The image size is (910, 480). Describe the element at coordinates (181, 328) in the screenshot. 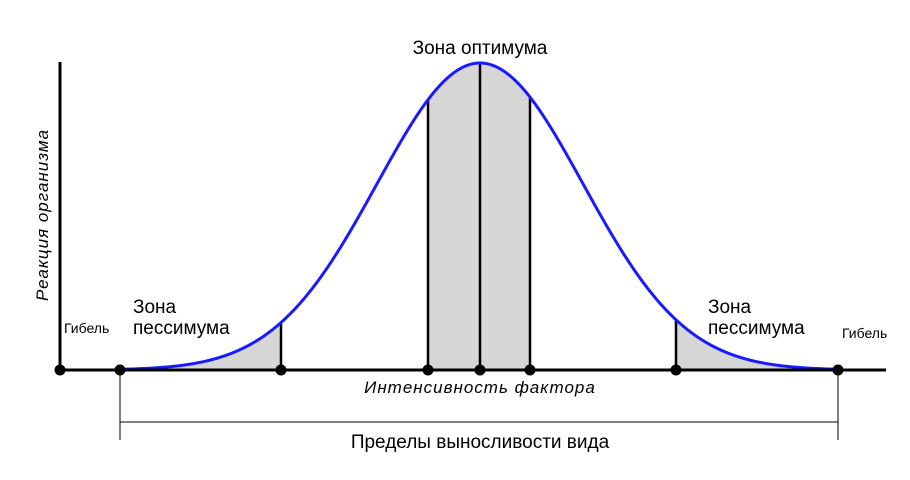

I see `pessimum-left-line2: пессимума` at that location.